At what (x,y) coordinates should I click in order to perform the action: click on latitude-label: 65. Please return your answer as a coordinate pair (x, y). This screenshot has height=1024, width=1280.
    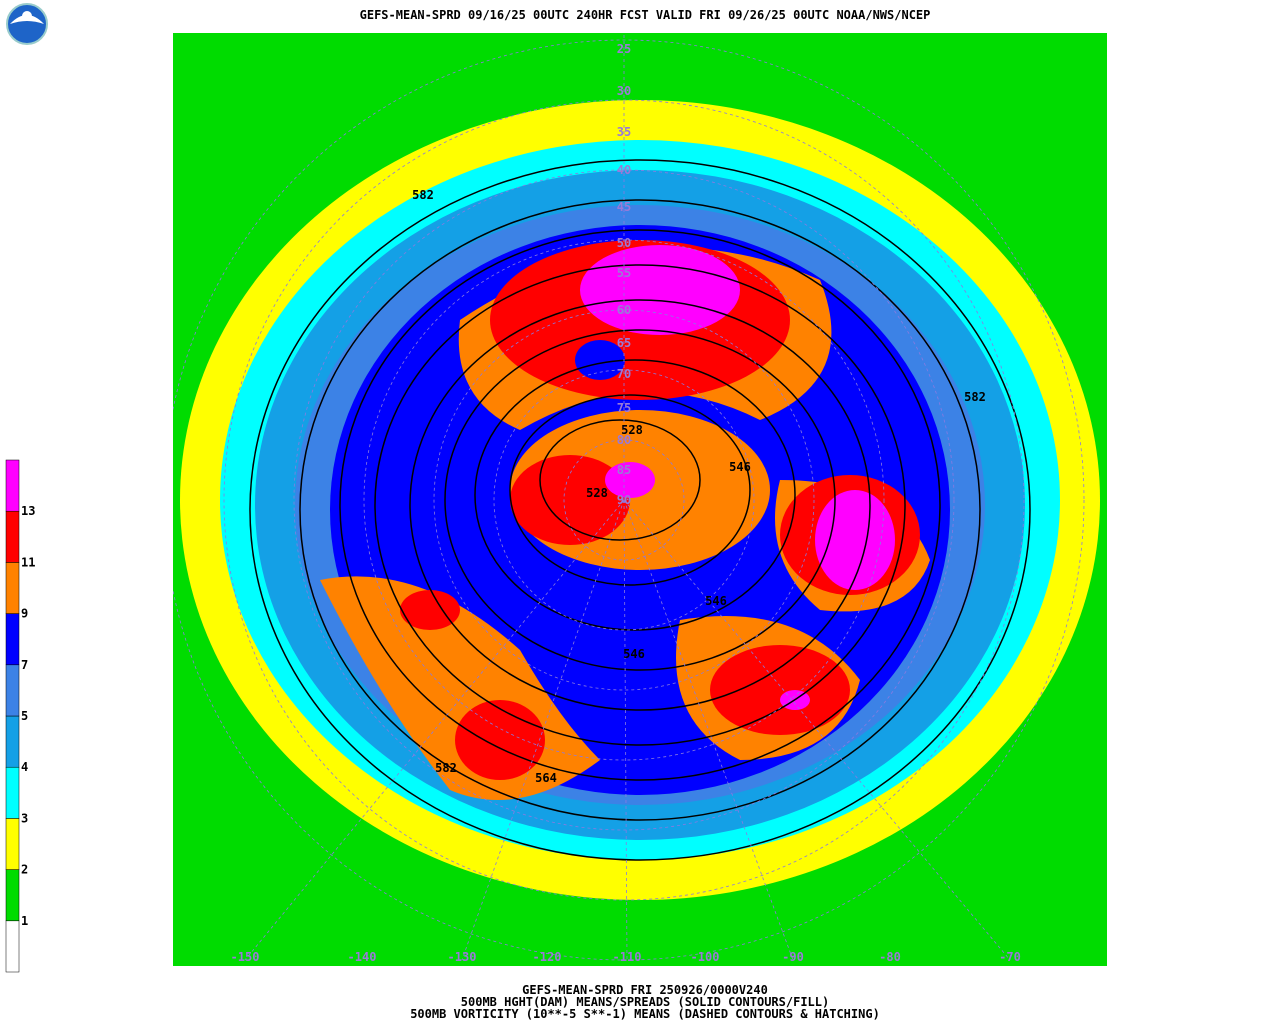
    Looking at the image, I should click on (624, 343).